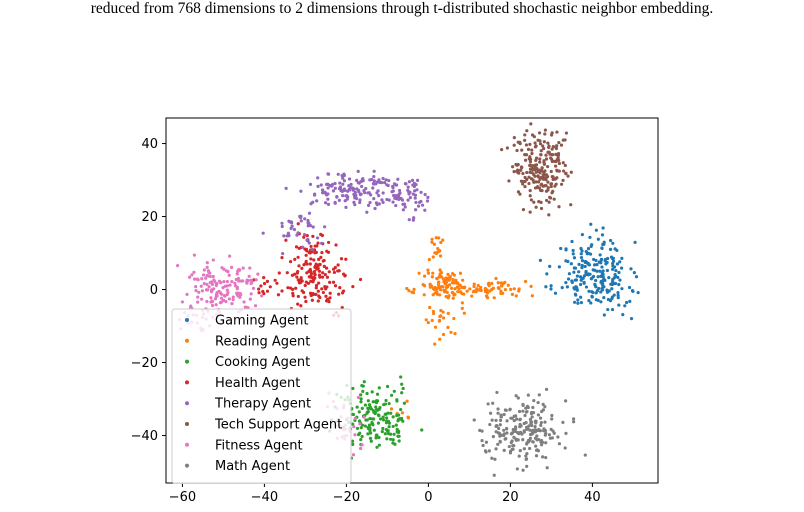 The width and height of the screenshot is (804, 512). I want to click on legend-label: Therapy Agent, so click(262, 404).